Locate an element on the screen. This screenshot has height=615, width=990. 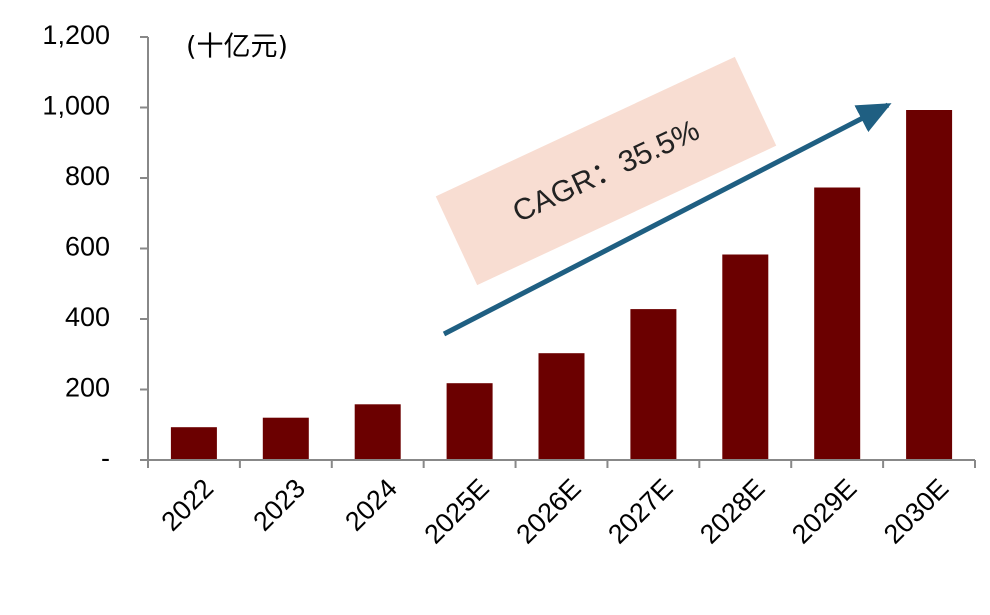
bar-2029E is located at coordinates (837, 323).